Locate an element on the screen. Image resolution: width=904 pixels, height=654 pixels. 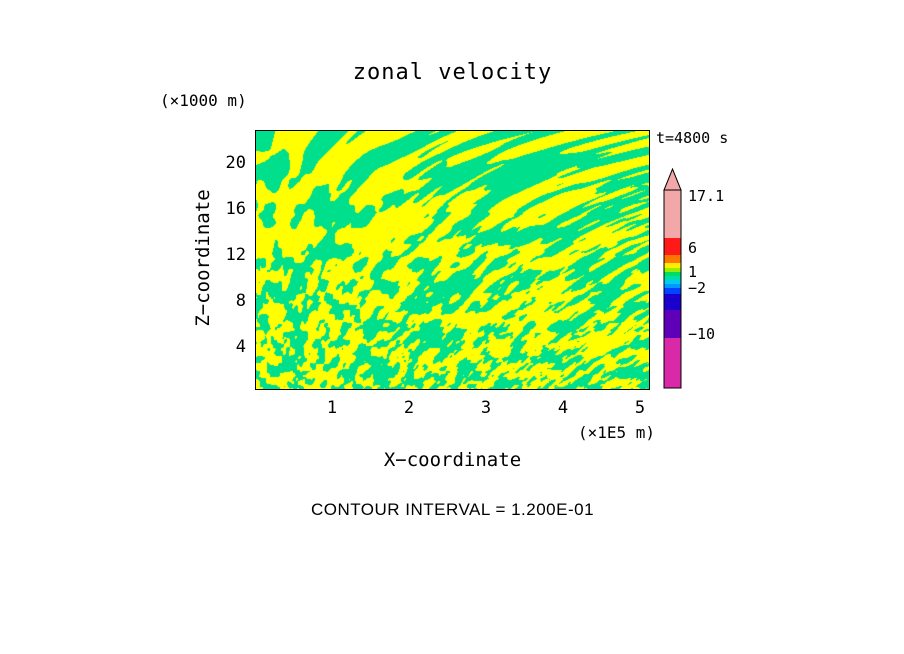
colorbar-tick-label: −10 is located at coordinates (702, 334).